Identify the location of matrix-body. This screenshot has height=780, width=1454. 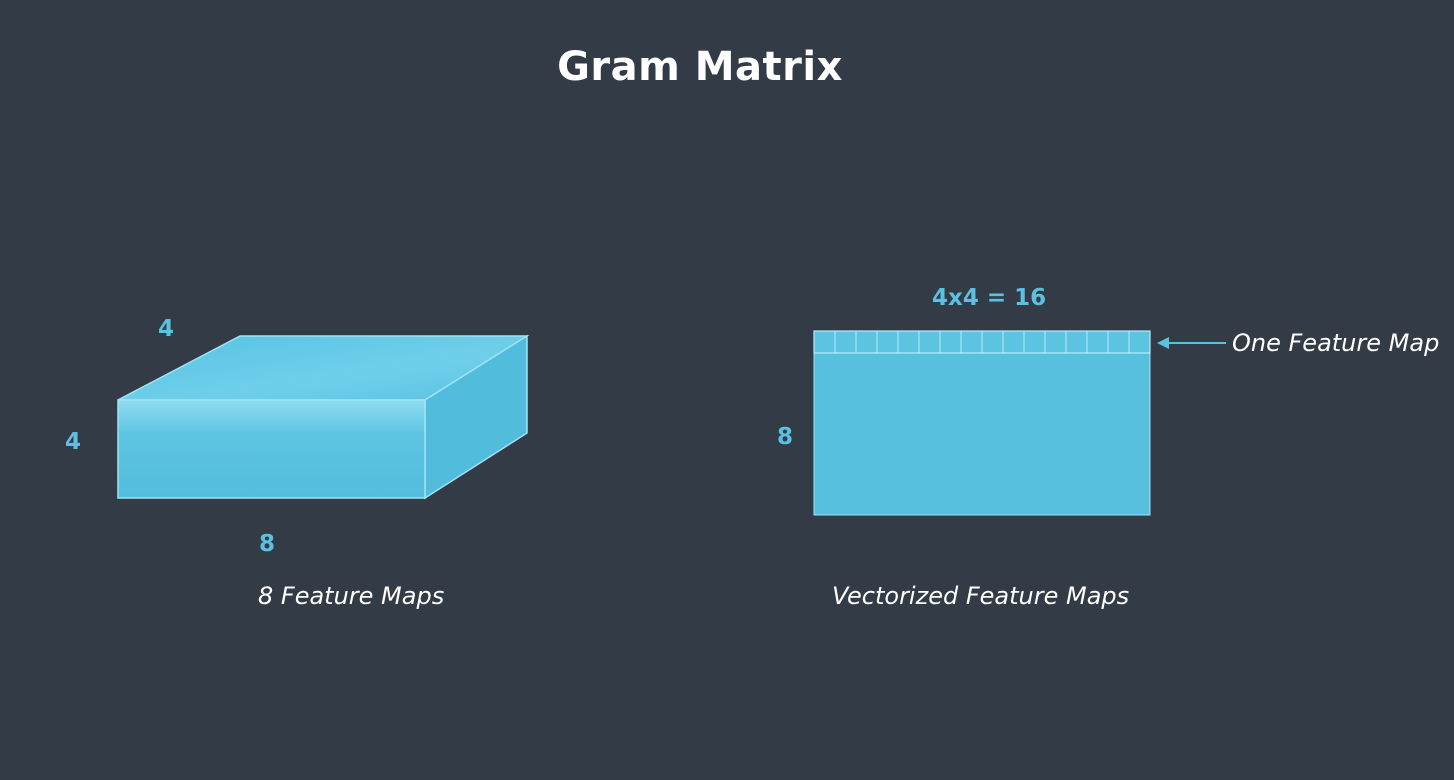
(982, 423).